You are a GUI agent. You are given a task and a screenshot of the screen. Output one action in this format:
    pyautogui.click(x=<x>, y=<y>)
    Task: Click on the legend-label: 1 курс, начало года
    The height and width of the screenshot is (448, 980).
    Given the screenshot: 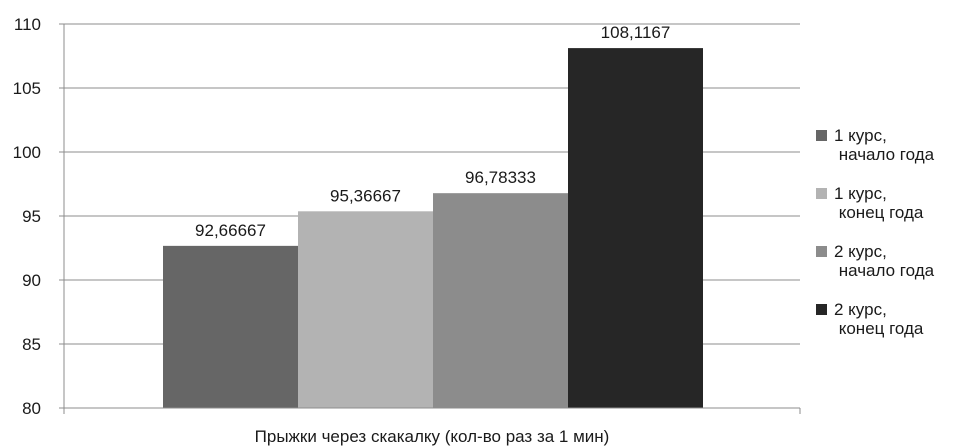 What is the action you would take?
    pyautogui.click(x=884, y=145)
    